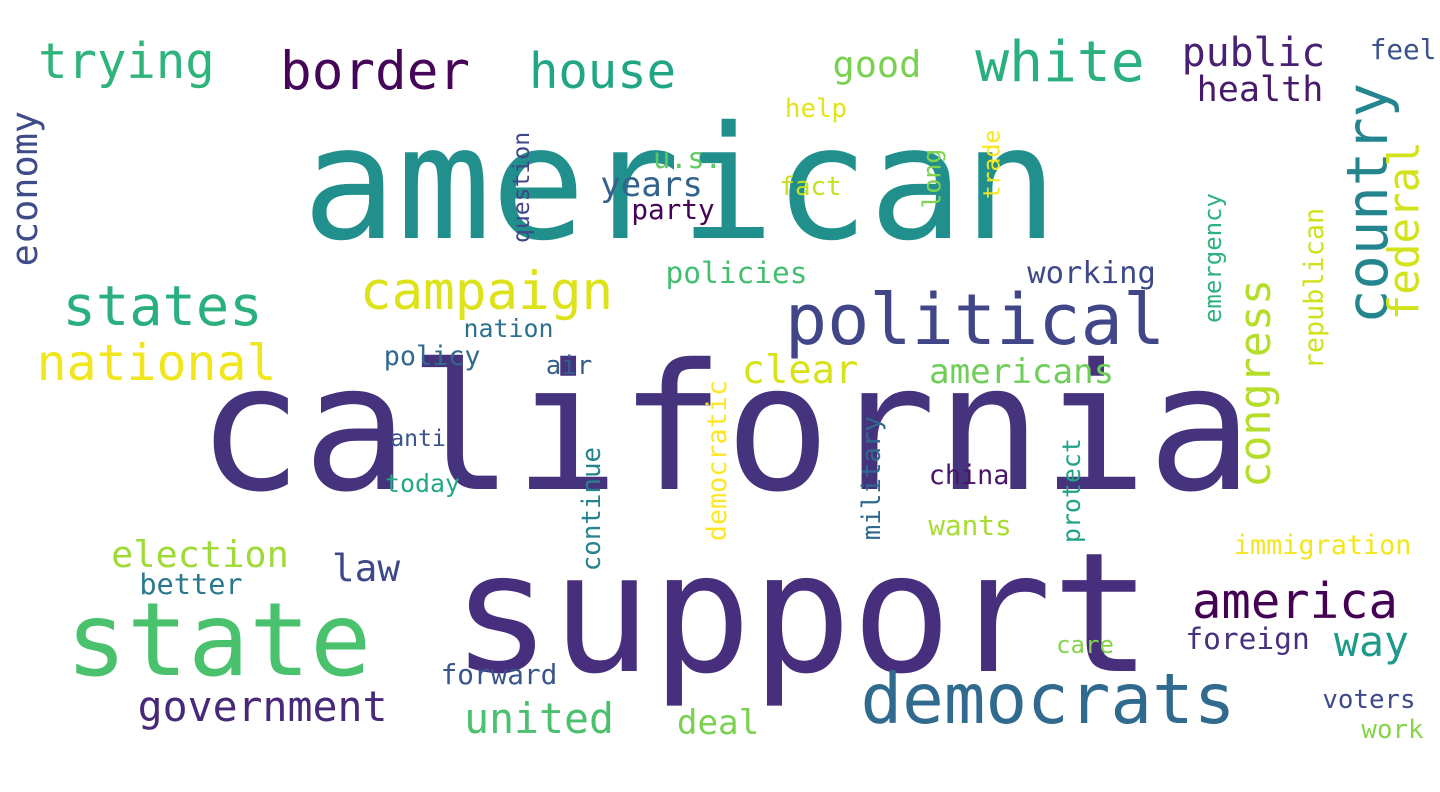  What do you see at coordinates (1253, 53) in the screenshot?
I see `word-public: public` at bounding box center [1253, 53].